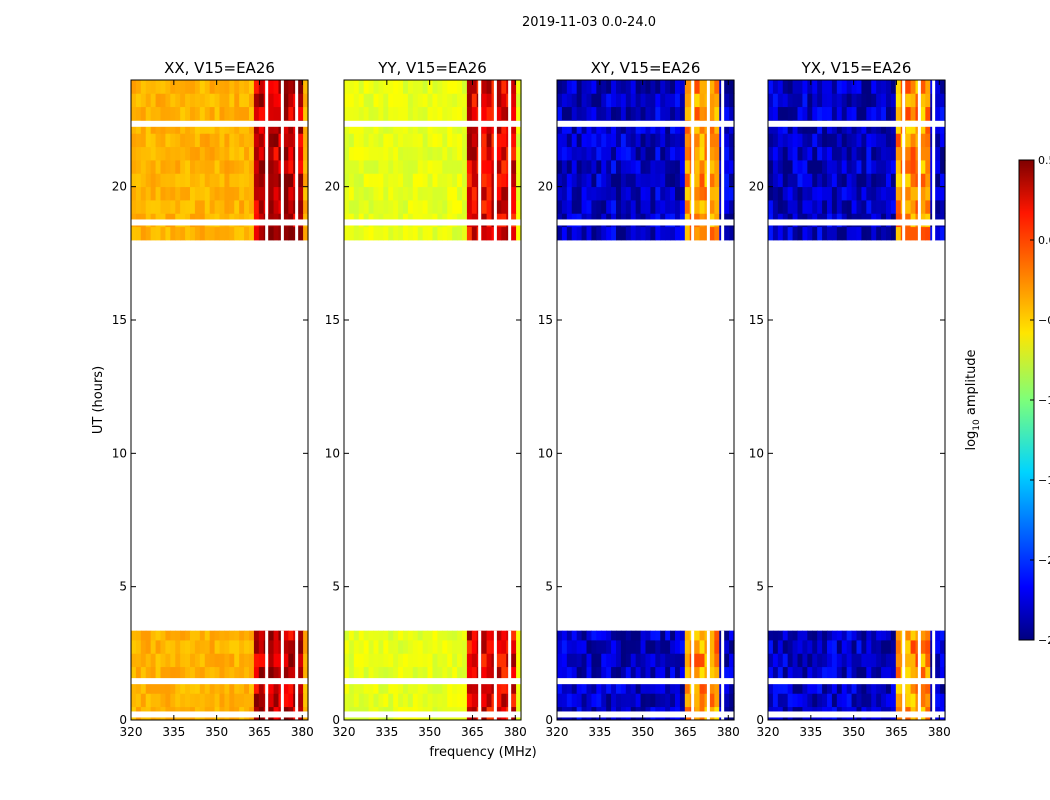 This screenshot has width=1050, height=800. Describe the element at coordinates (756, 320) in the screenshot. I see `y-tick-label: 15` at that location.